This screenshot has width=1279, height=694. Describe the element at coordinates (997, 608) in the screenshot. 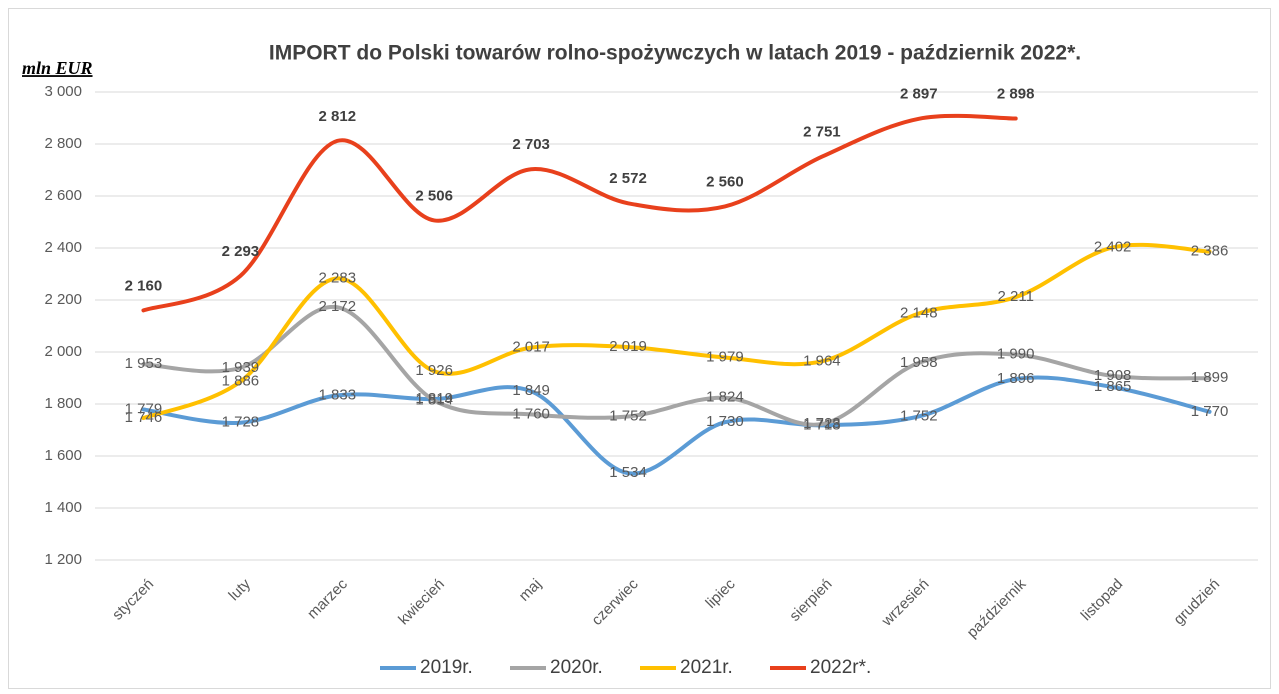

I see `x-tick-label: październik` at that location.